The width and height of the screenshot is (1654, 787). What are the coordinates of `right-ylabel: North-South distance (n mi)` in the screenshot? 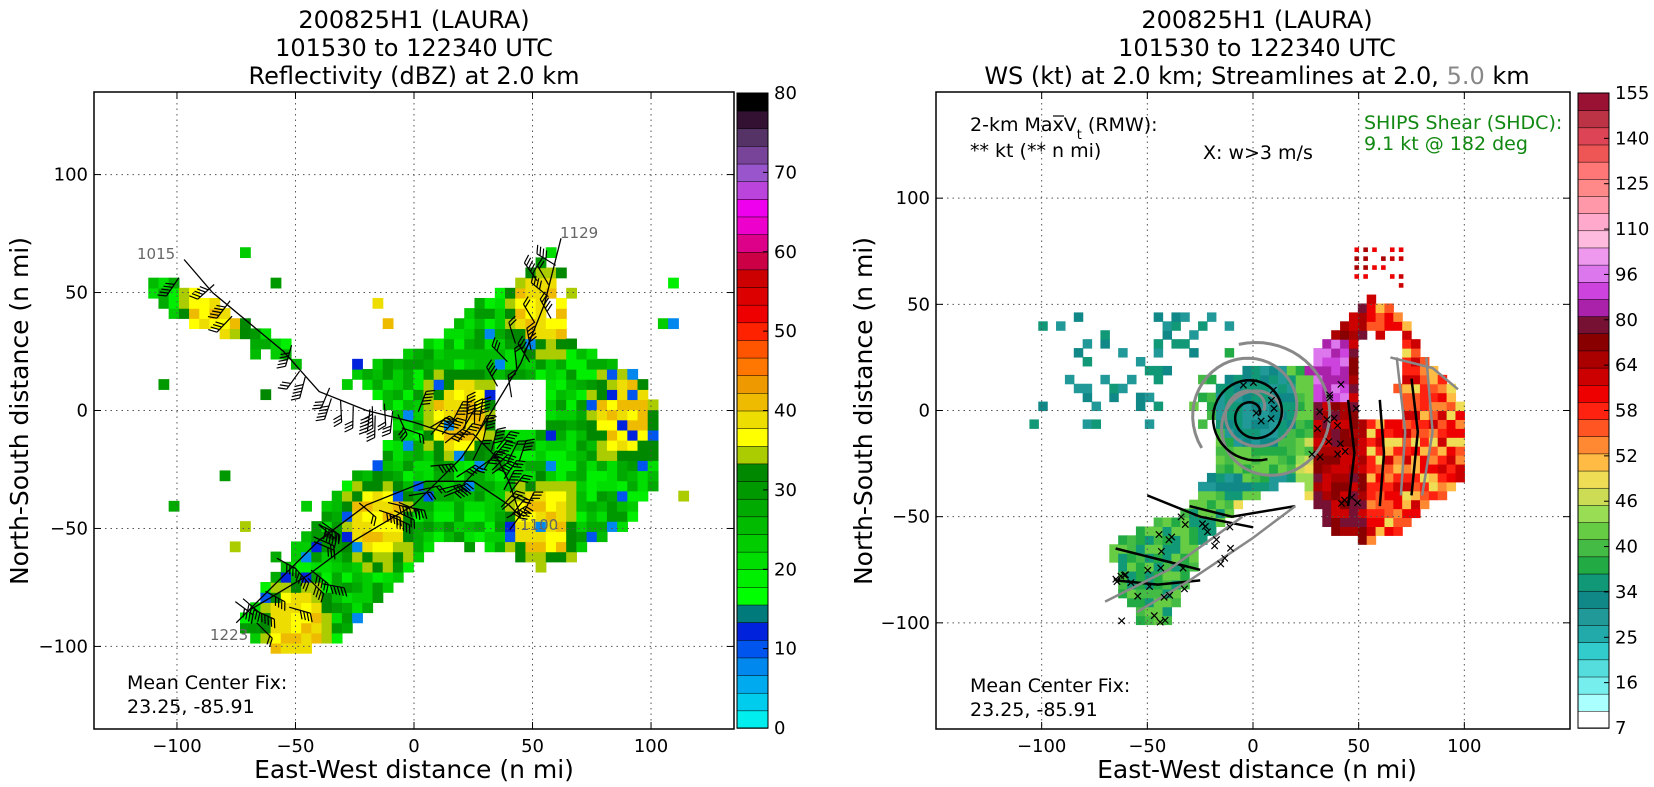 It's located at (863, 411).